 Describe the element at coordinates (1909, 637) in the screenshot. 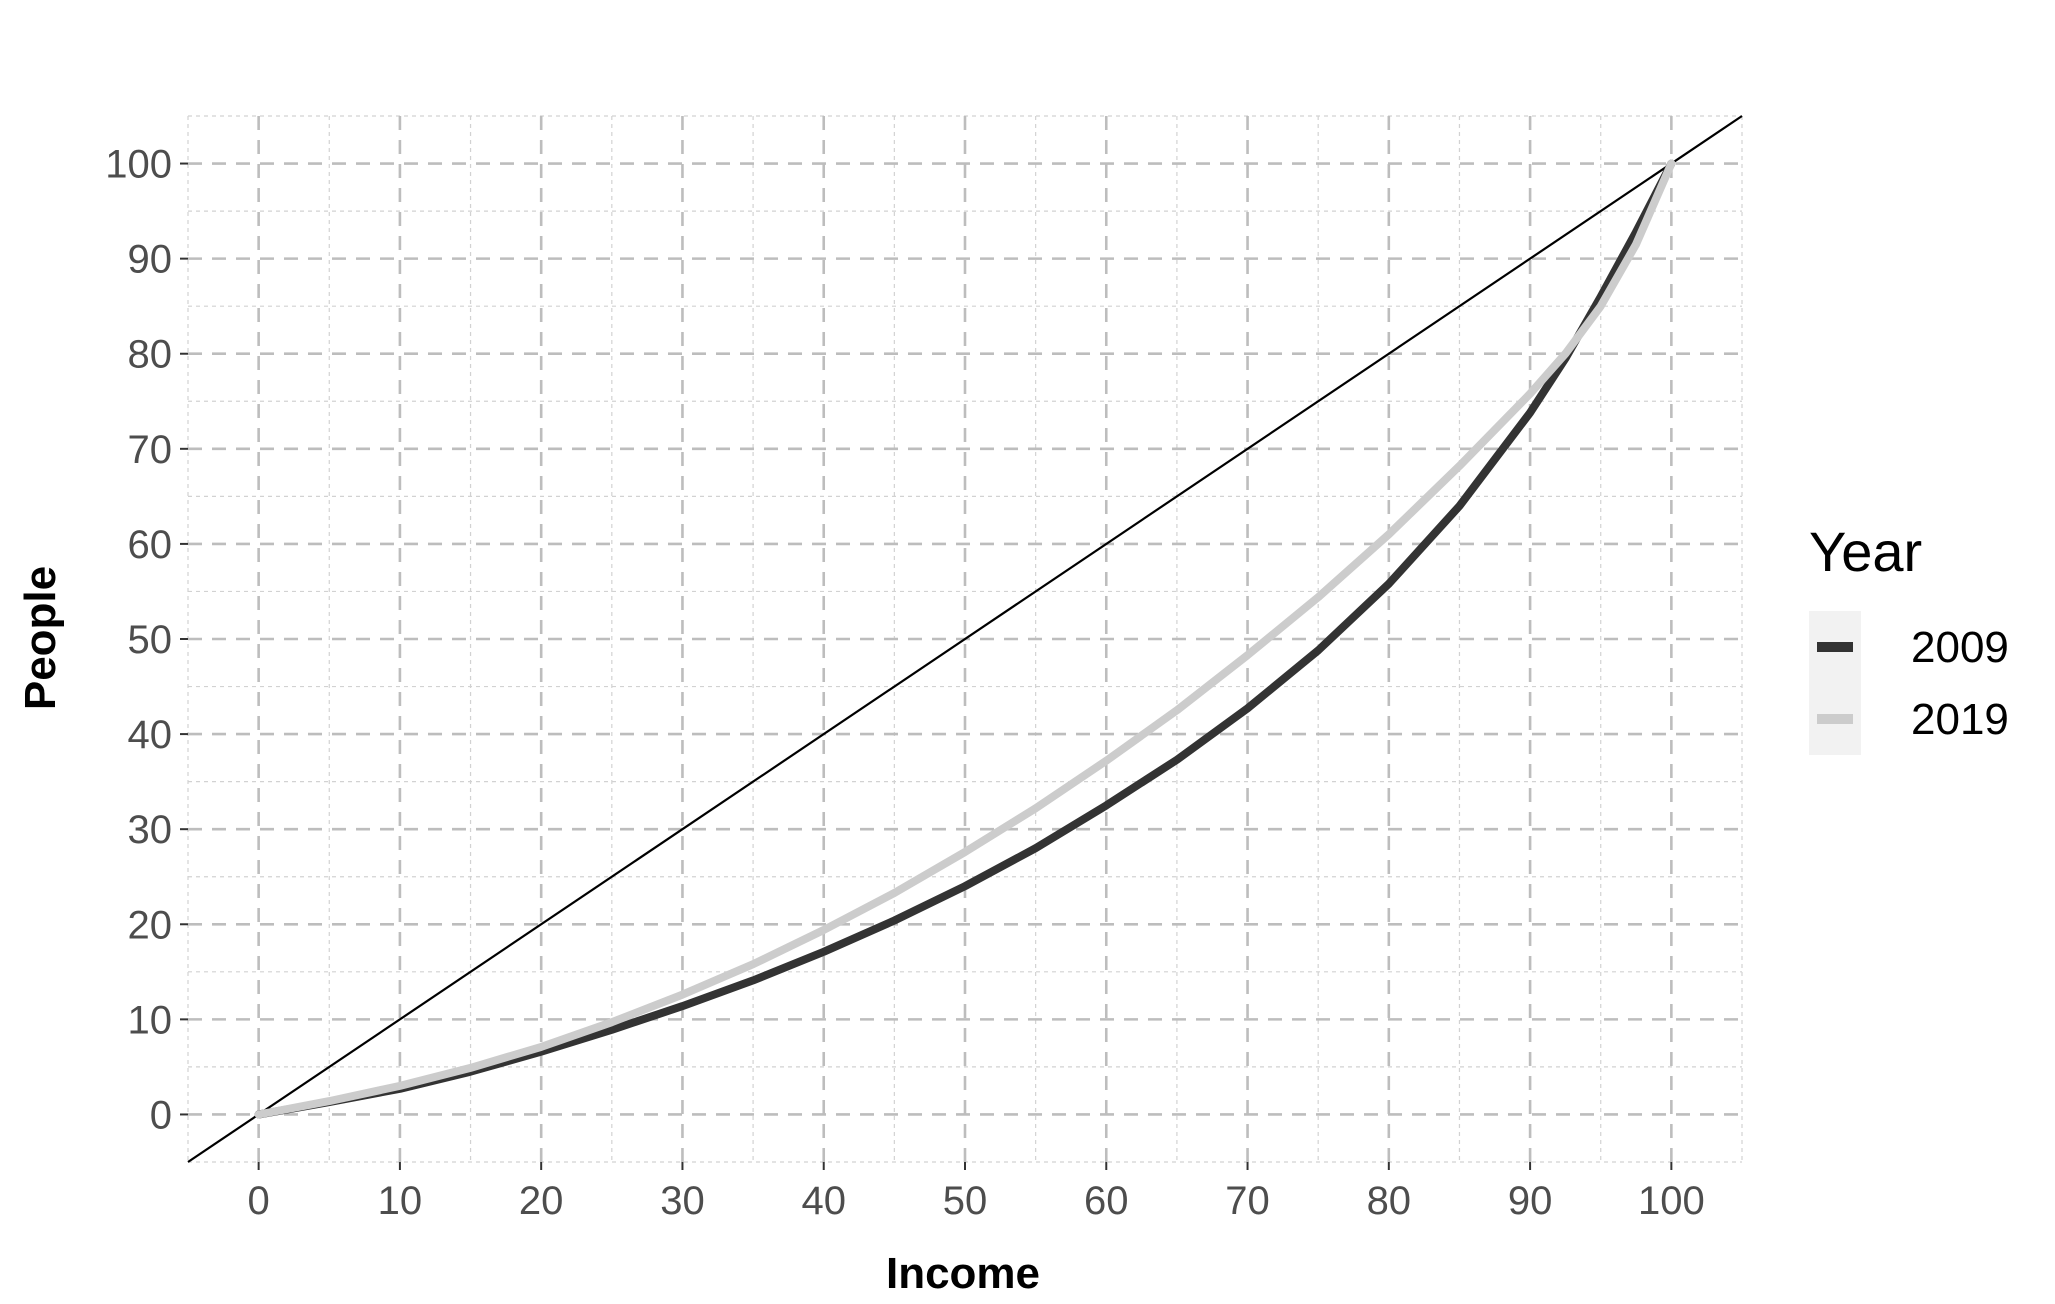

I see `legend: Year 2009 2019` at that location.